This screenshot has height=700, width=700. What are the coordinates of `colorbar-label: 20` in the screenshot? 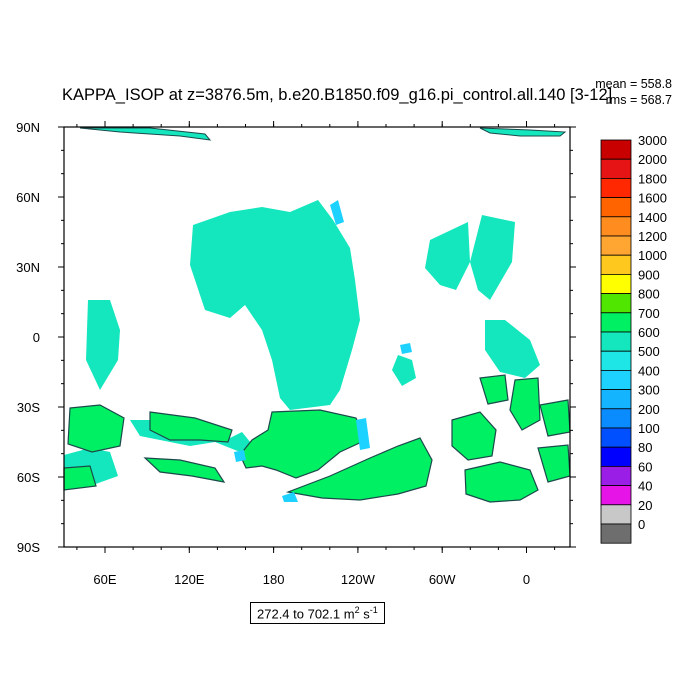 It's located at (645, 505).